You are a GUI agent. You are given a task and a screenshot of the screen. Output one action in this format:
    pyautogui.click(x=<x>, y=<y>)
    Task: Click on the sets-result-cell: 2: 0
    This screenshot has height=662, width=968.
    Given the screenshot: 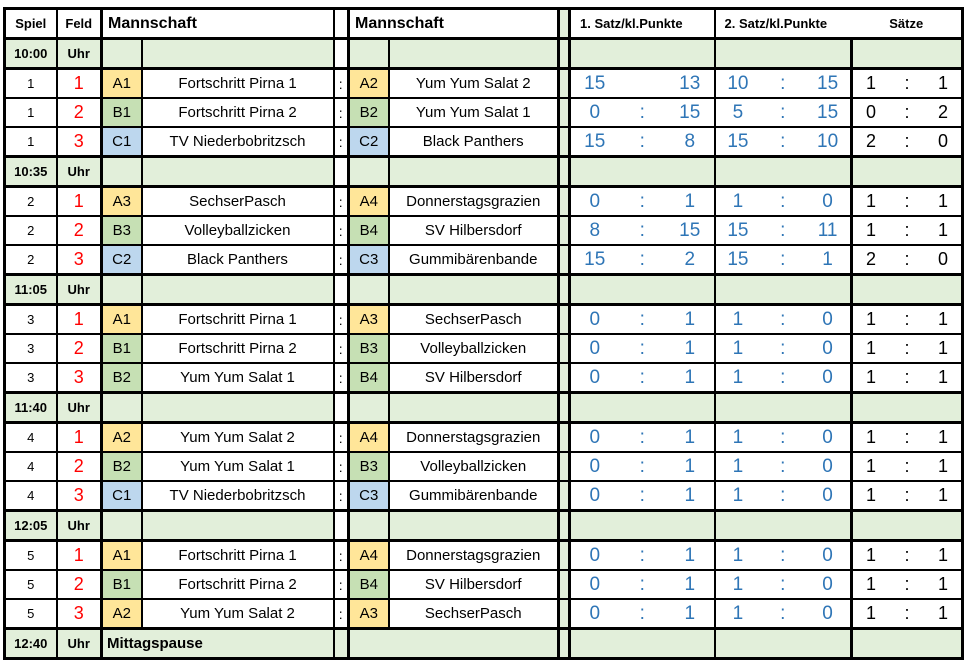 What is the action you would take?
    pyautogui.click(x=907, y=142)
    